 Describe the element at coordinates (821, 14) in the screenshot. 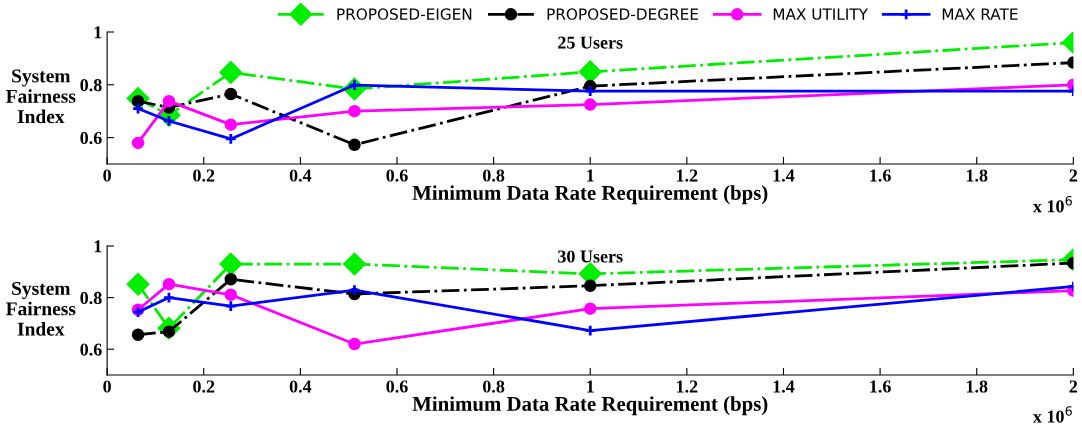

I see `legend-label: MAX UTILITY` at that location.